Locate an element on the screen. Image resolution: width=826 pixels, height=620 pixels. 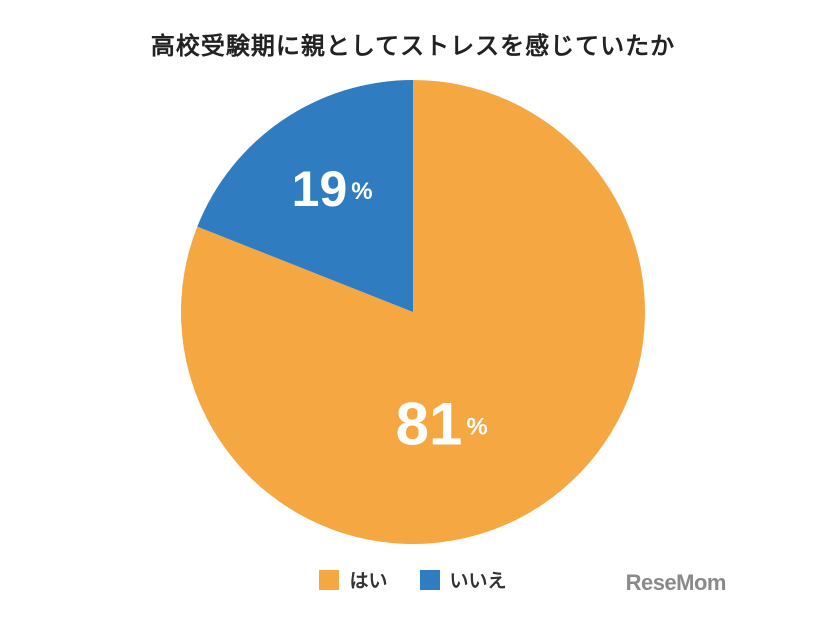
chart-title: 高校受験期に親としてストレスを感じていたか is located at coordinates (413, 46).